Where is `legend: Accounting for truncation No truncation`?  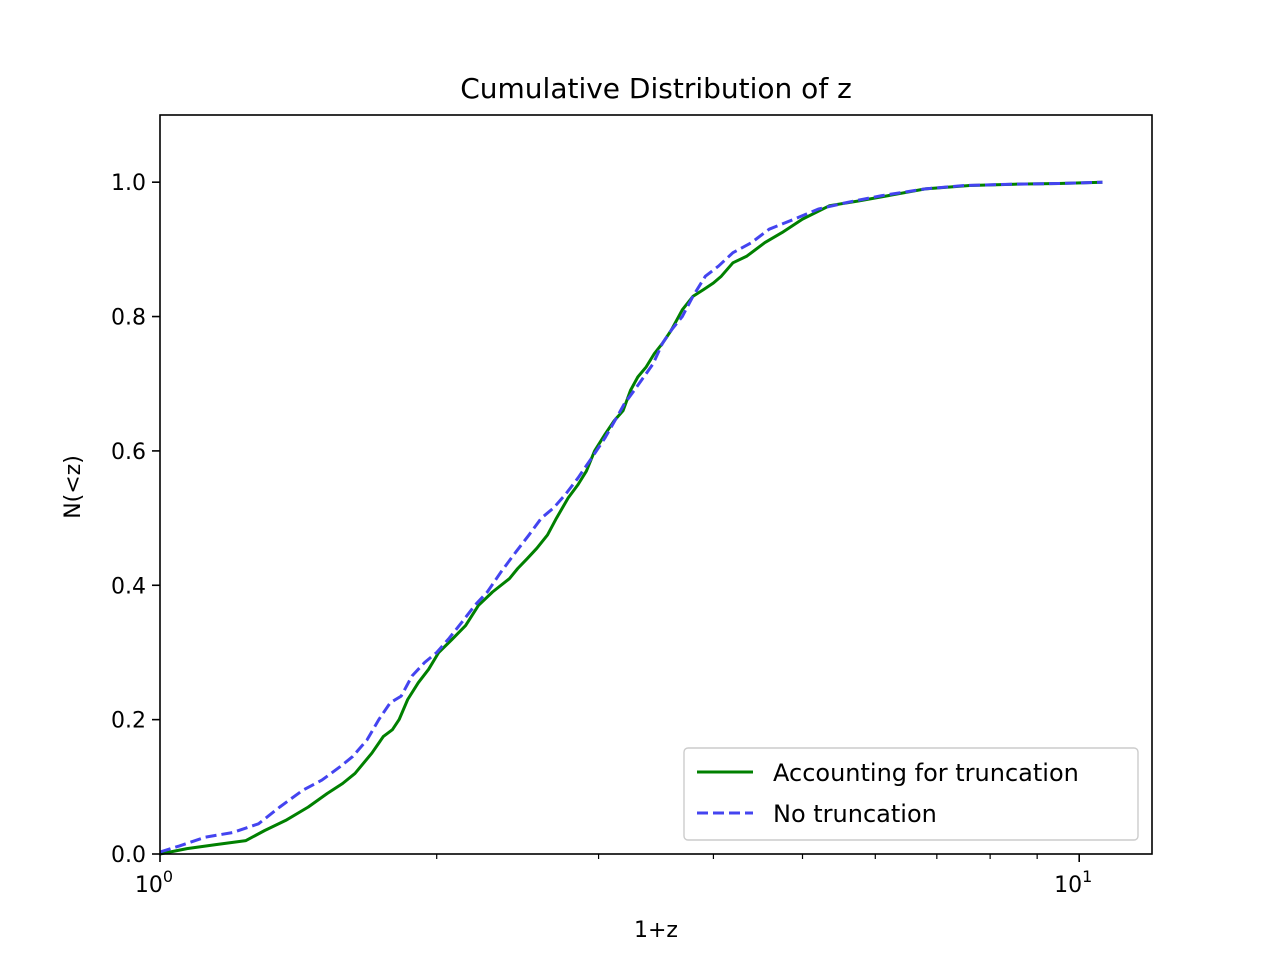 legend: Accounting for truncation No truncation is located at coordinates (911, 794).